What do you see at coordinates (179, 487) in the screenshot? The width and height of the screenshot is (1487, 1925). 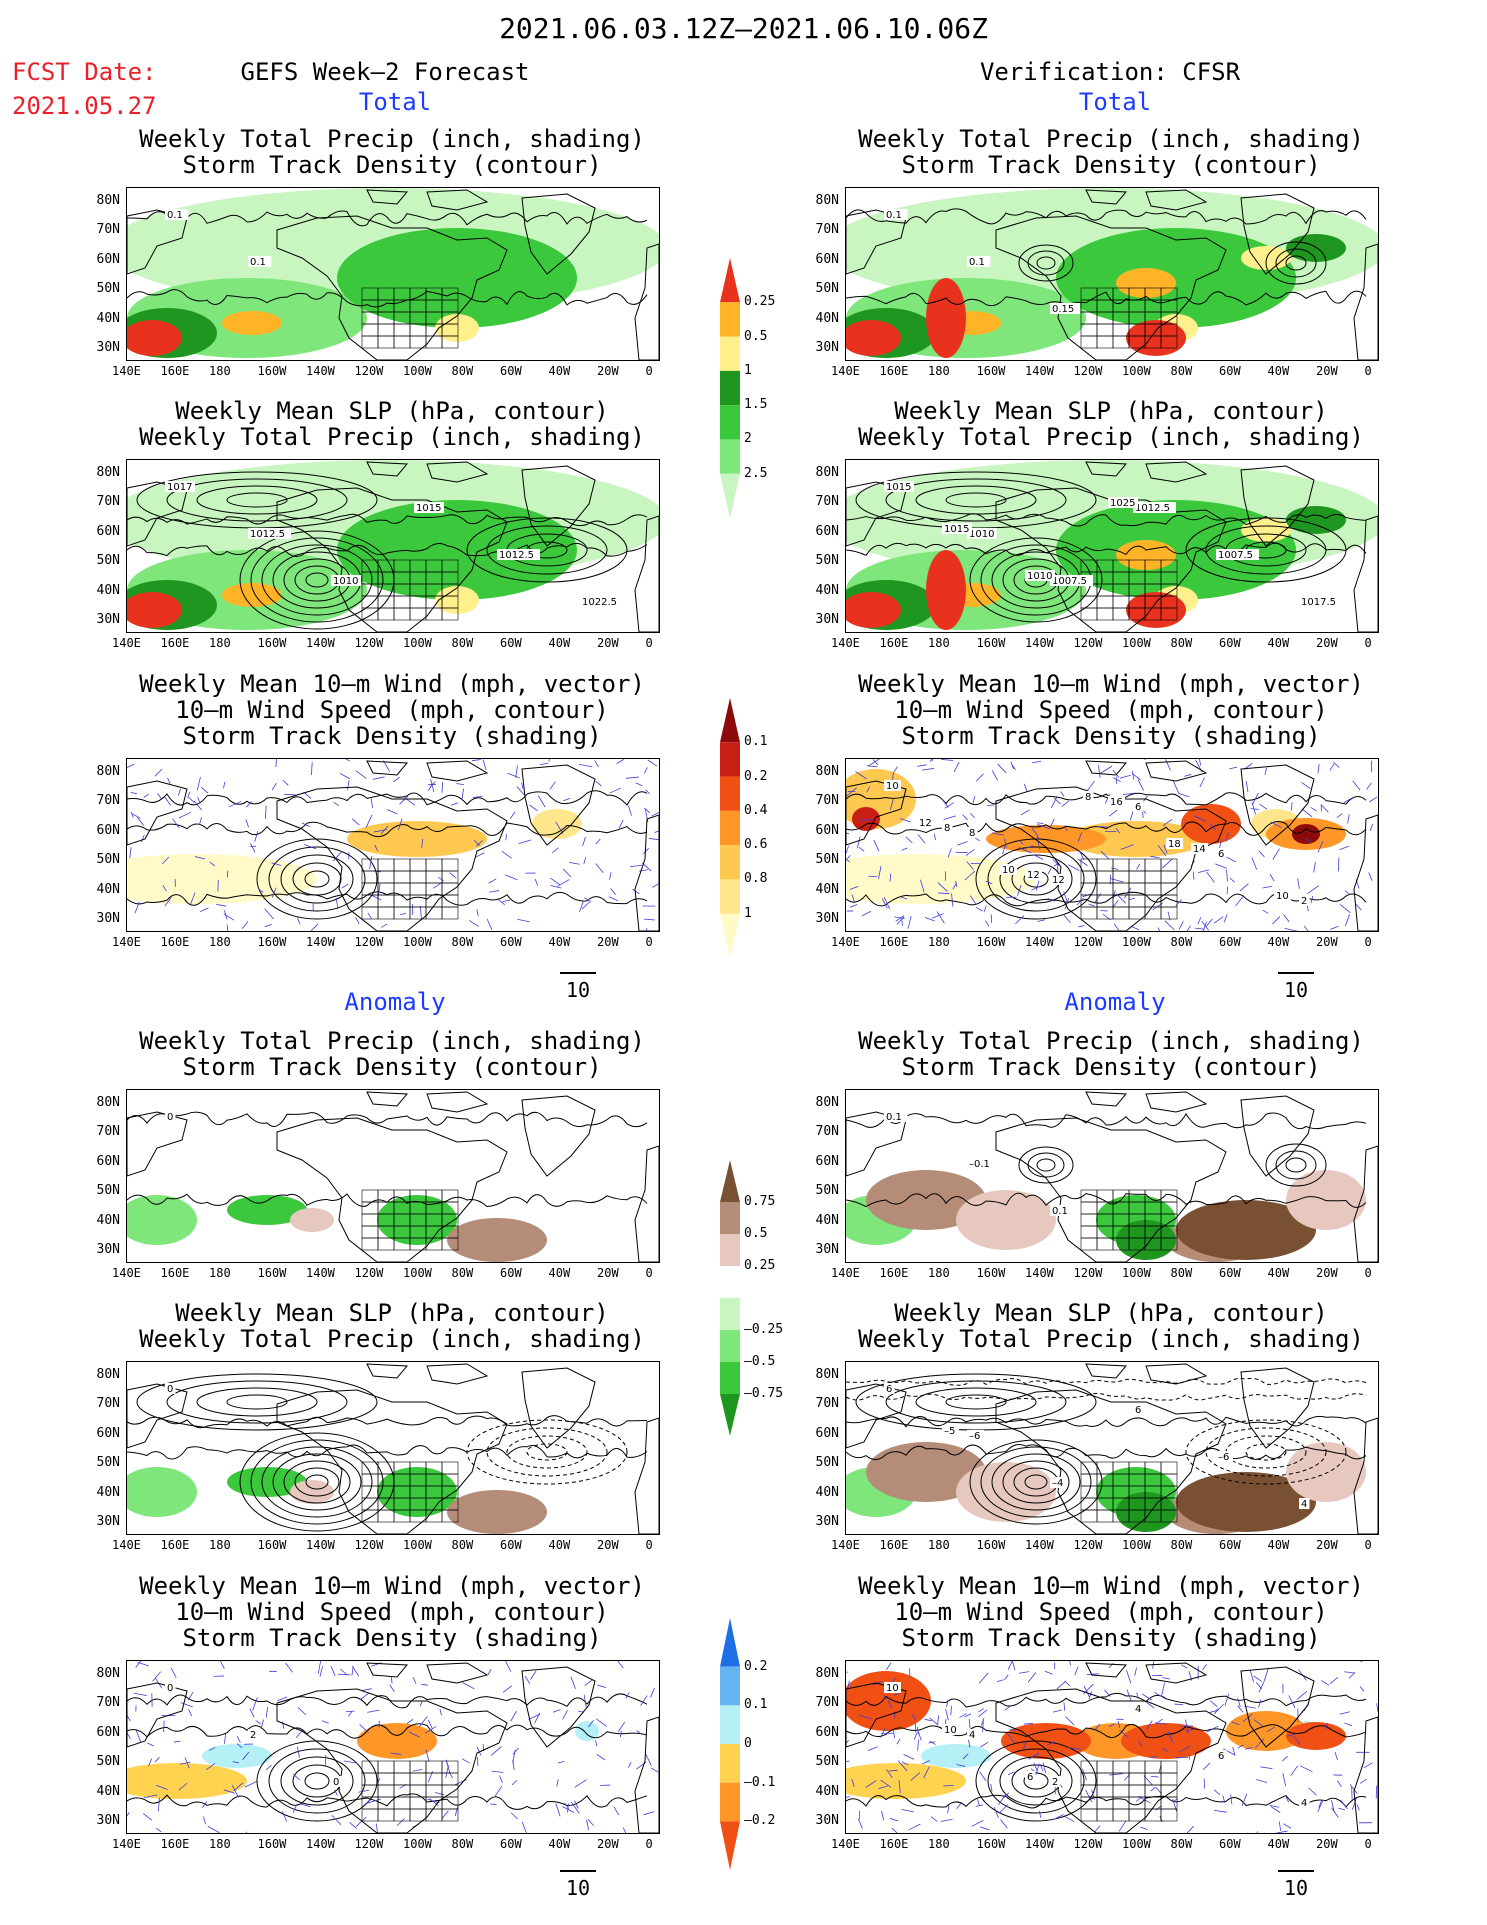 I see `svg-text: 1017` at bounding box center [179, 487].